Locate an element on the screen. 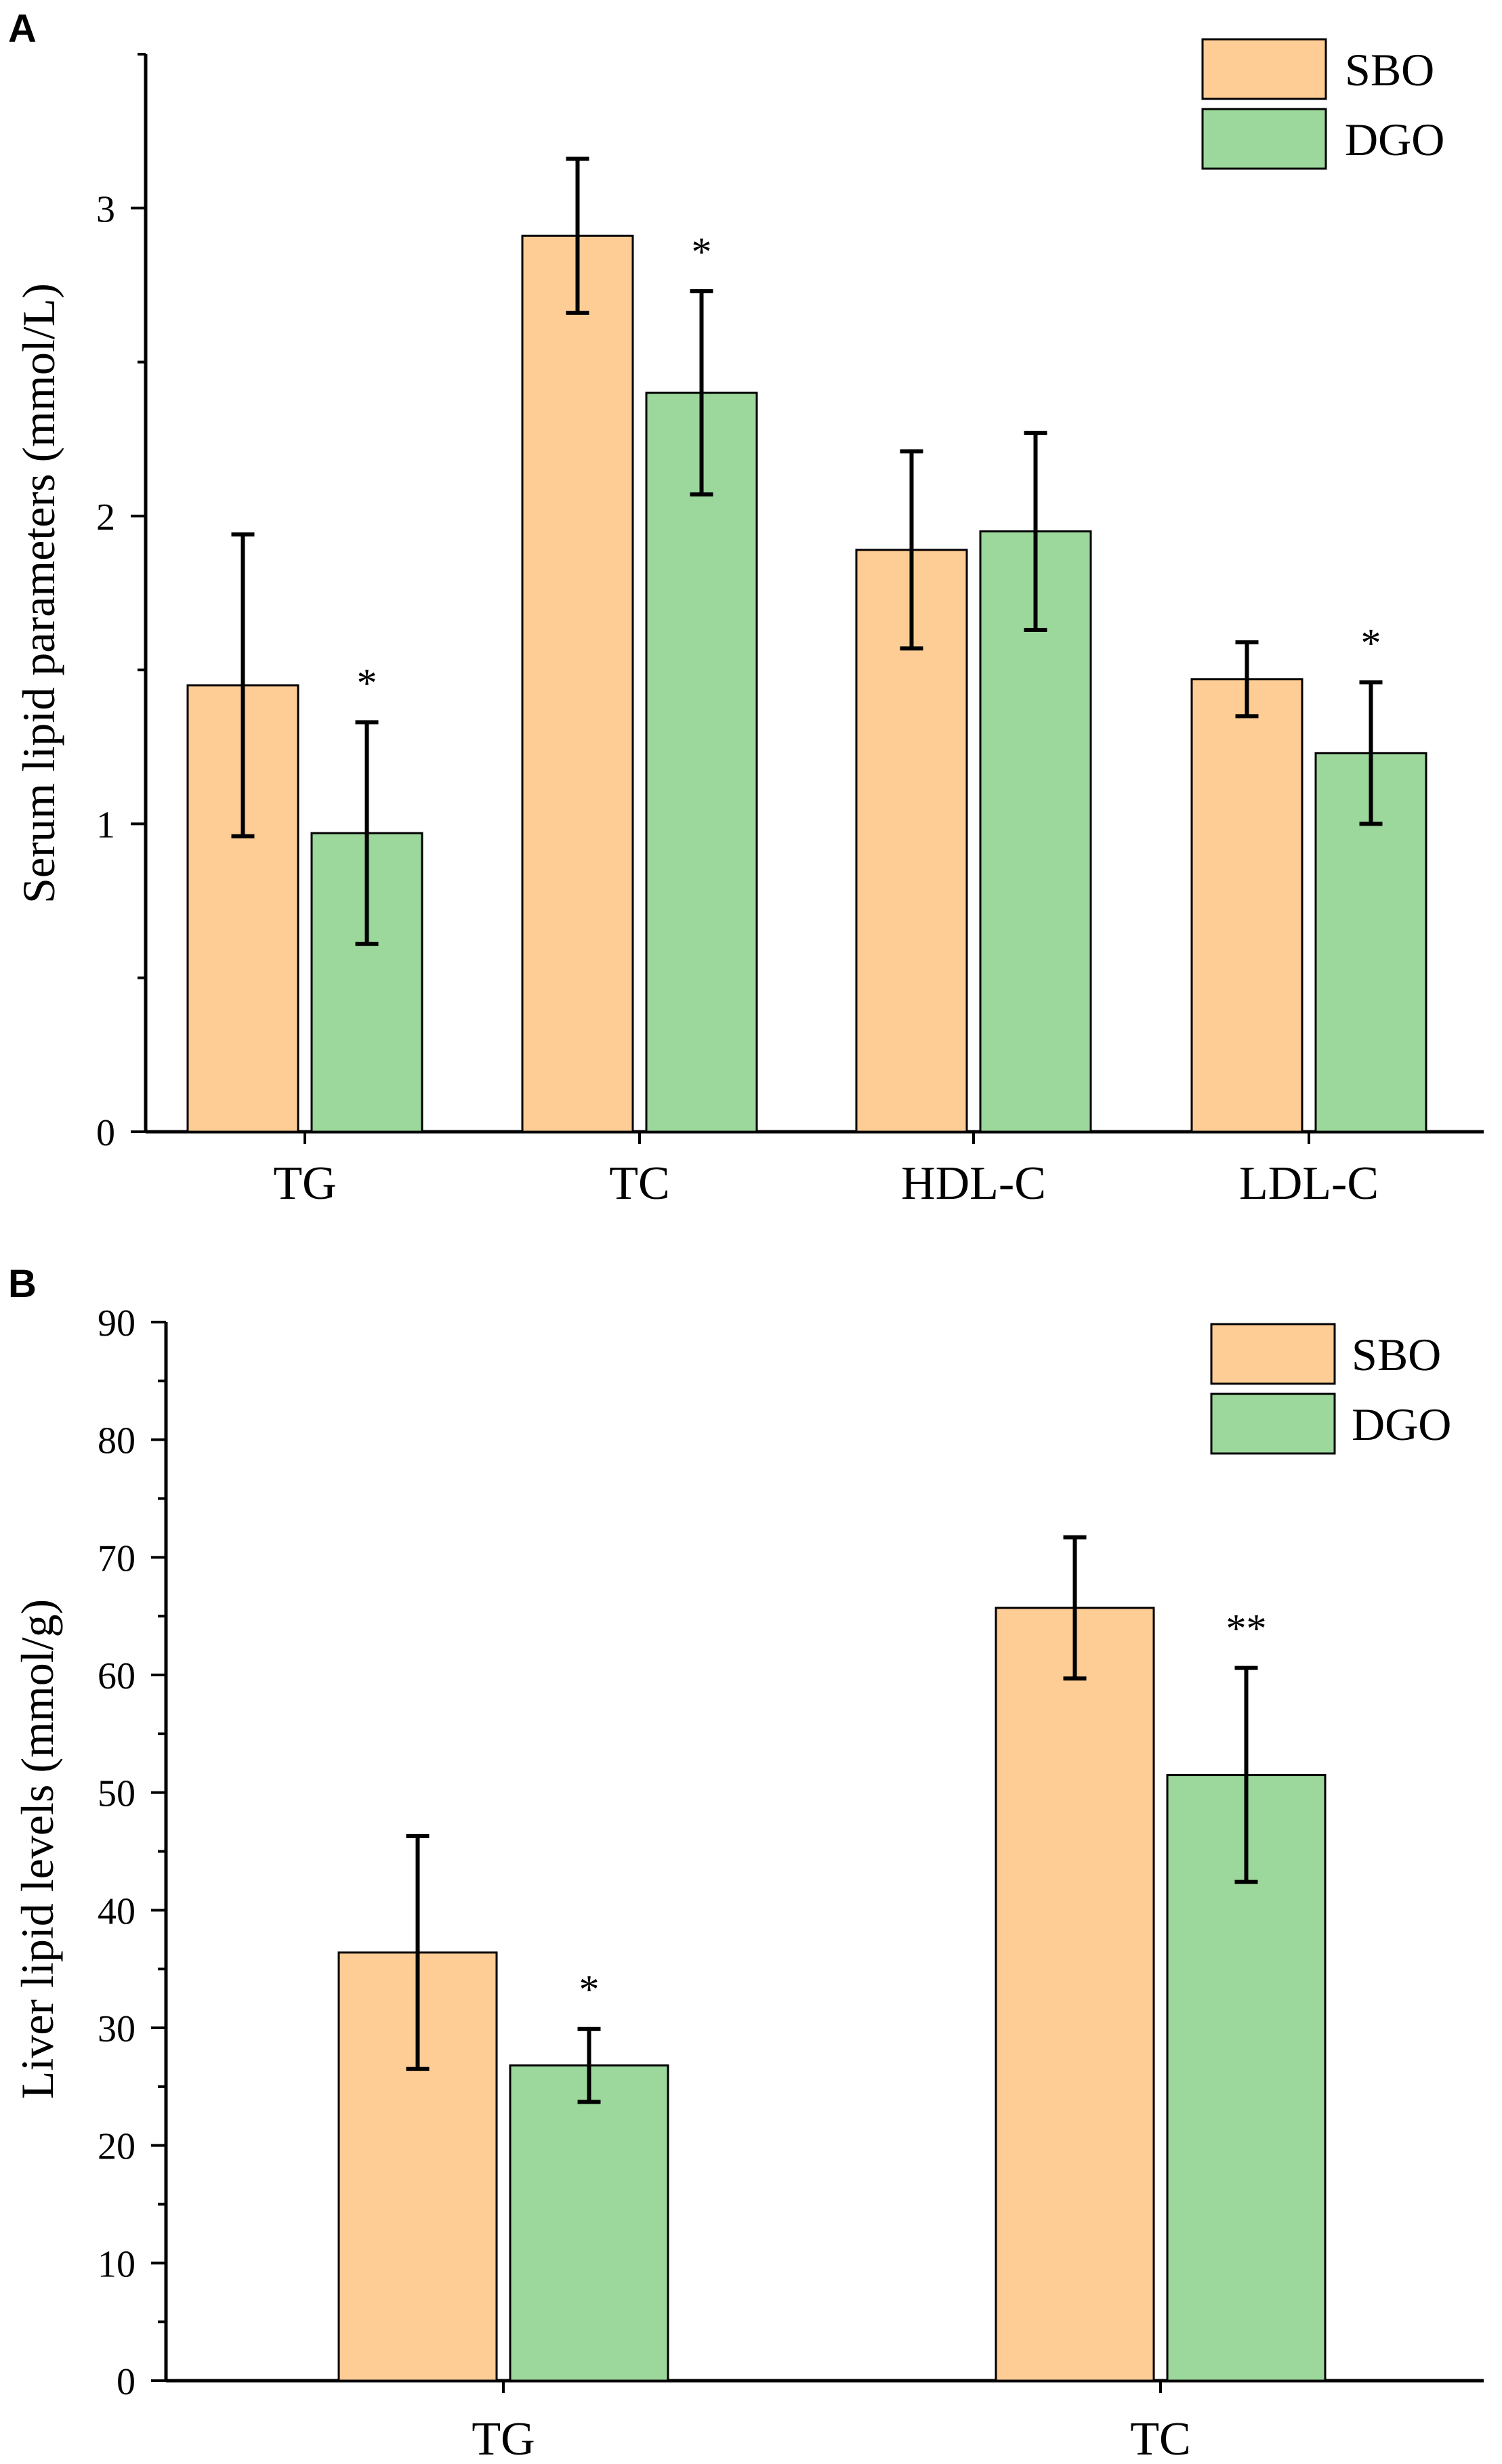  panel-a-letter: A is located at coordinates (22, 29).